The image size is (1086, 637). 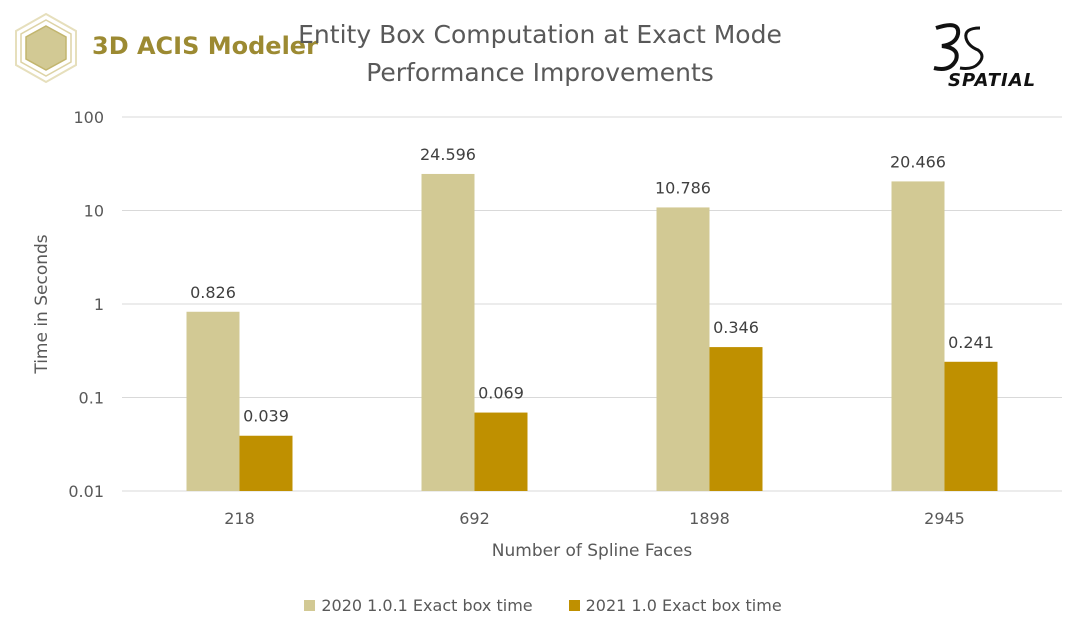 What do you see at coordinates (91, 398) in the screenshot?
I see `y-tick-label: 0.1` at bounding box center [91, 398].